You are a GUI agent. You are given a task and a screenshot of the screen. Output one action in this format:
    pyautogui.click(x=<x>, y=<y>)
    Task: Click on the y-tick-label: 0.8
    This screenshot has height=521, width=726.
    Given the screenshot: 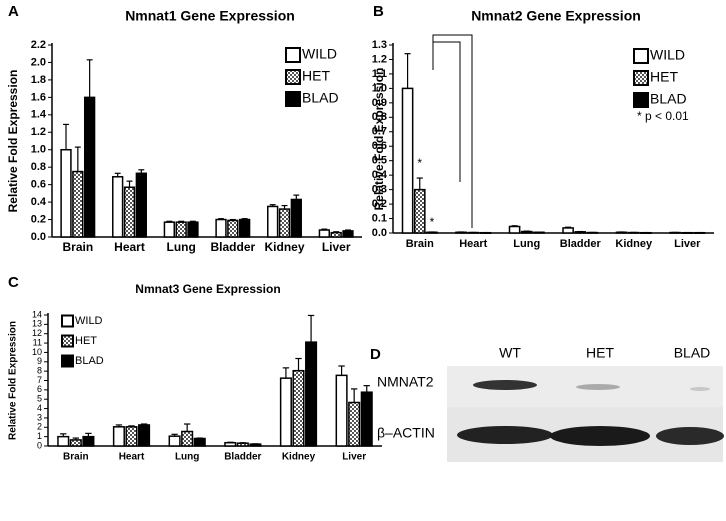 What is the action you would take?
    pyautogui.click(x=38, y=167)
    